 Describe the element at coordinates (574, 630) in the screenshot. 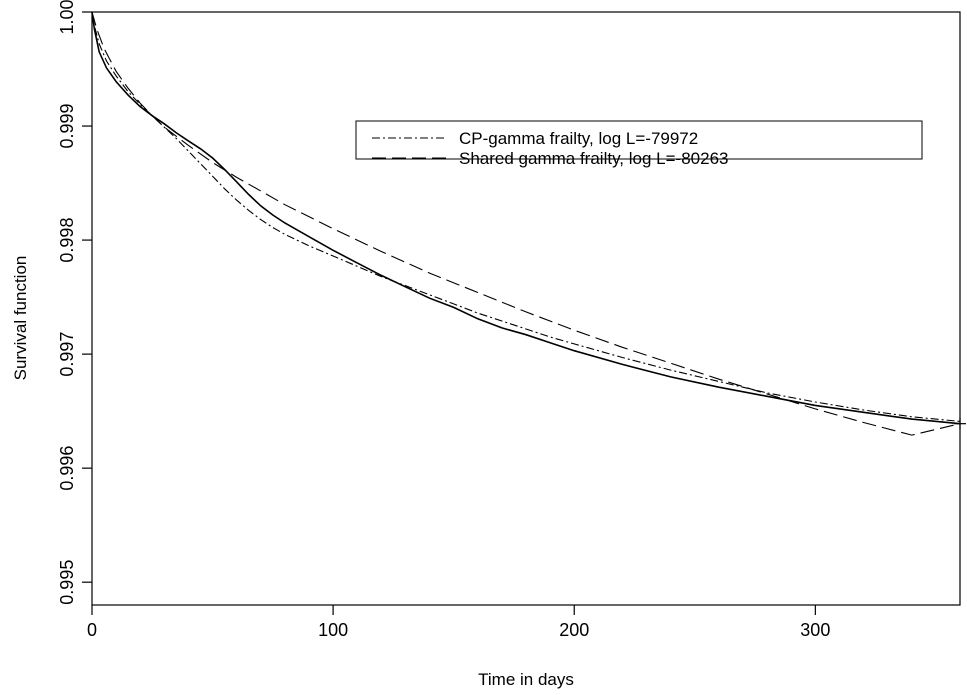

I see `x-tick-label: 200` at that location.